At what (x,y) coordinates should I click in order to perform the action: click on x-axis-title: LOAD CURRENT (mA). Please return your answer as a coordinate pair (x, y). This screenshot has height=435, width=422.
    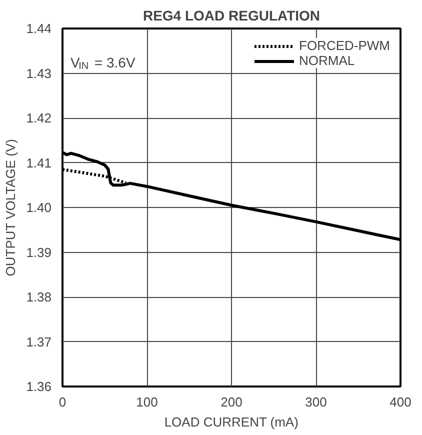
    Looking at the image, I should click on (231, 422).